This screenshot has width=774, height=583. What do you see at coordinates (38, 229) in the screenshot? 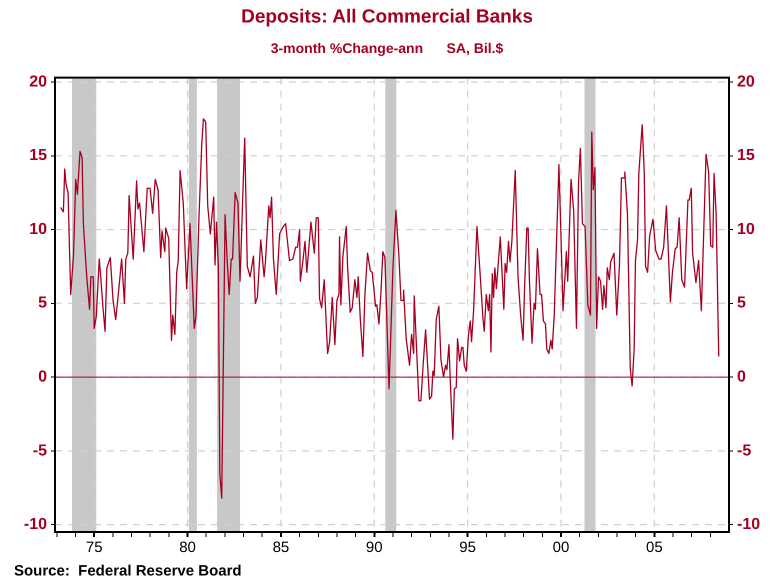
I see `y-tick-label: 10` at bounding box center [38, 229].